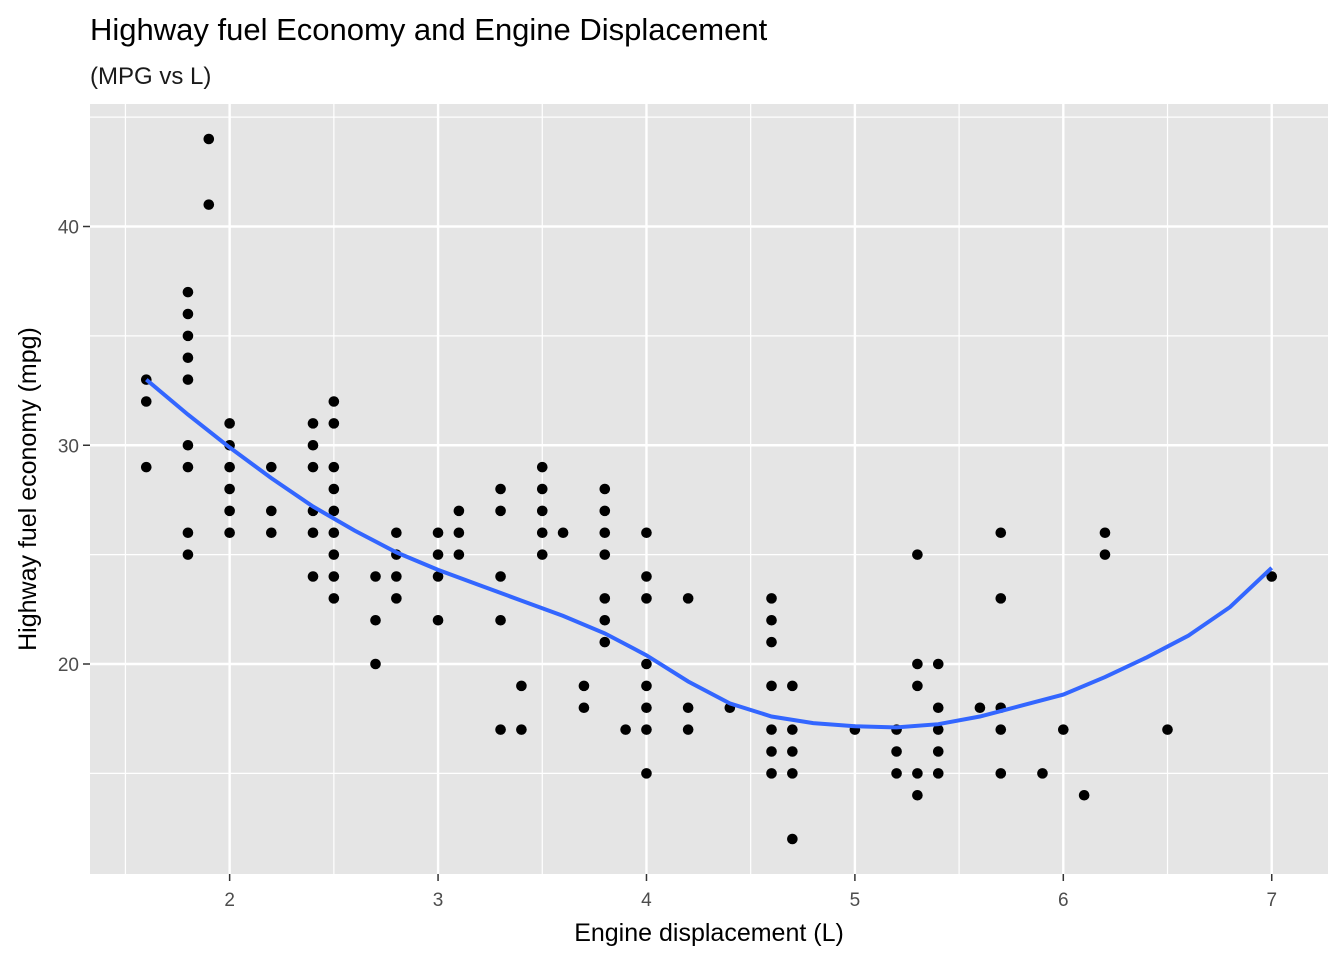 The width and height of the screenshot is (1344, 960). What do you see at coordinates (1063, 900) in the screenshot?
I see `x-tick-label: 6` at bounding box center [1063, 900].